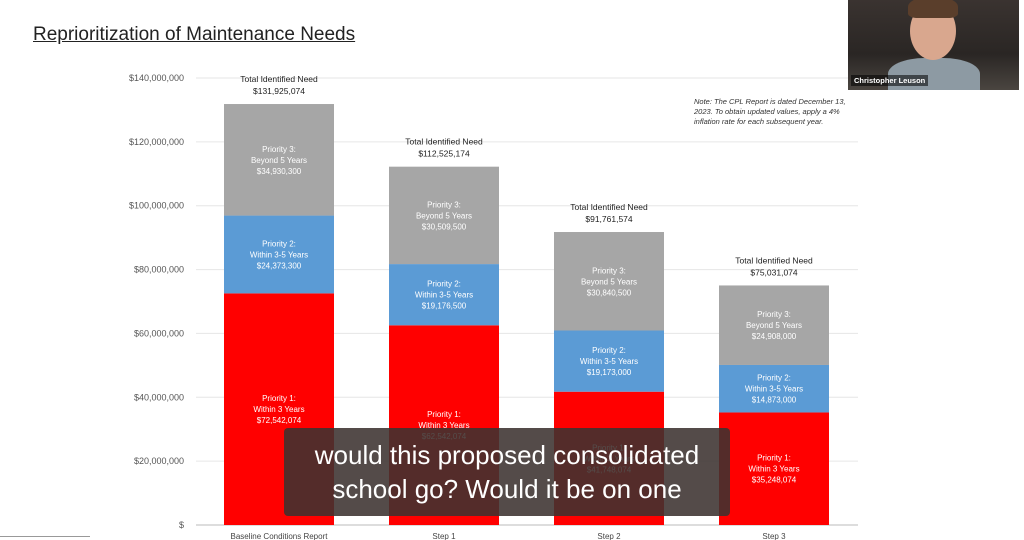 Image resolution: width=1024 pixels, height=540 pixels. I want to click on y-tick-label: $40,000,000, so click(159, 397).